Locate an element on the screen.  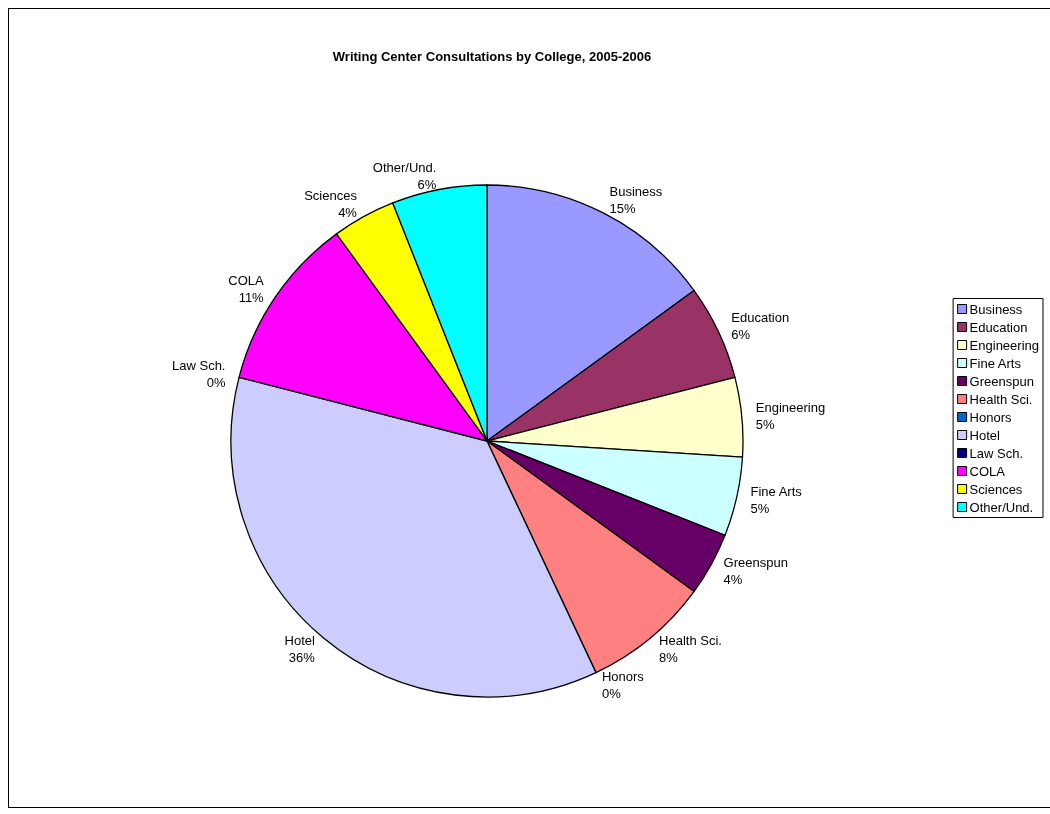
legend-label: Other/Und. is located at coordinates (1001, 507).